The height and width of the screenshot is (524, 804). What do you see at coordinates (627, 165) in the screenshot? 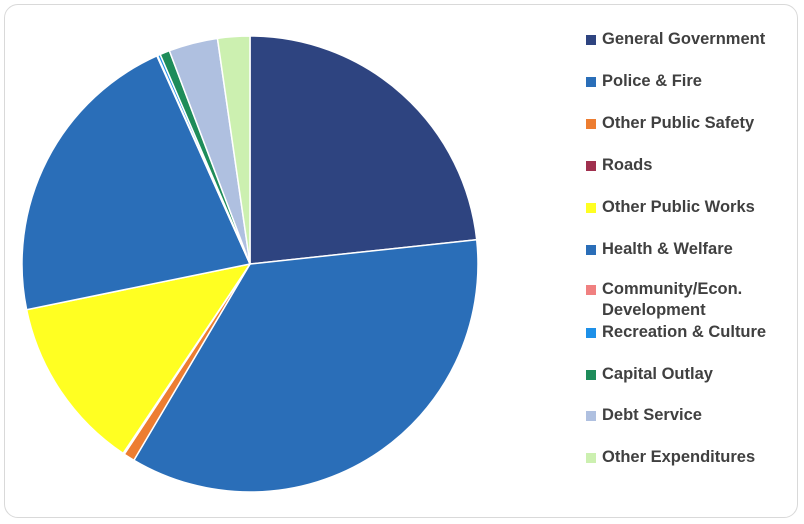
I see `legend-label: Roads` at bounding box center [627, 165].